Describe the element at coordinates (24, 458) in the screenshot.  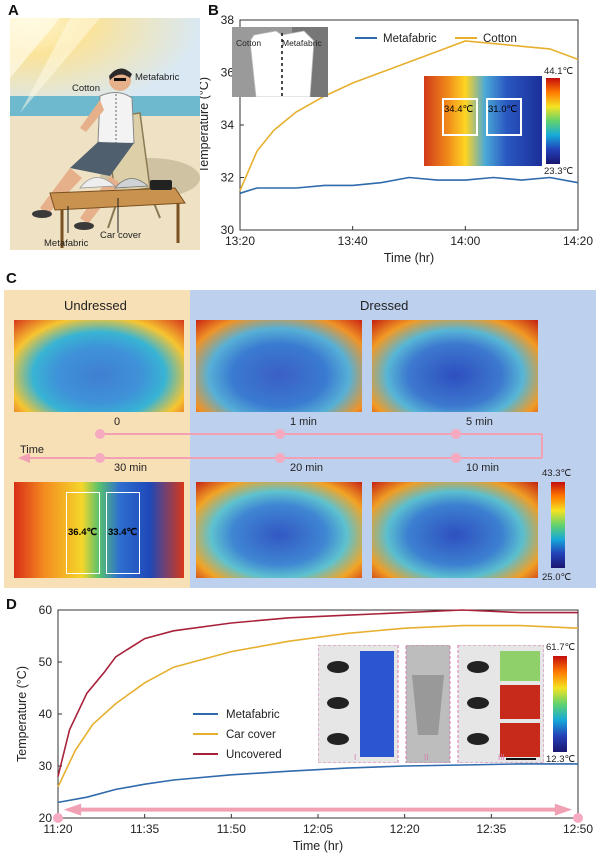
I see `timeline-arrow` at that location.